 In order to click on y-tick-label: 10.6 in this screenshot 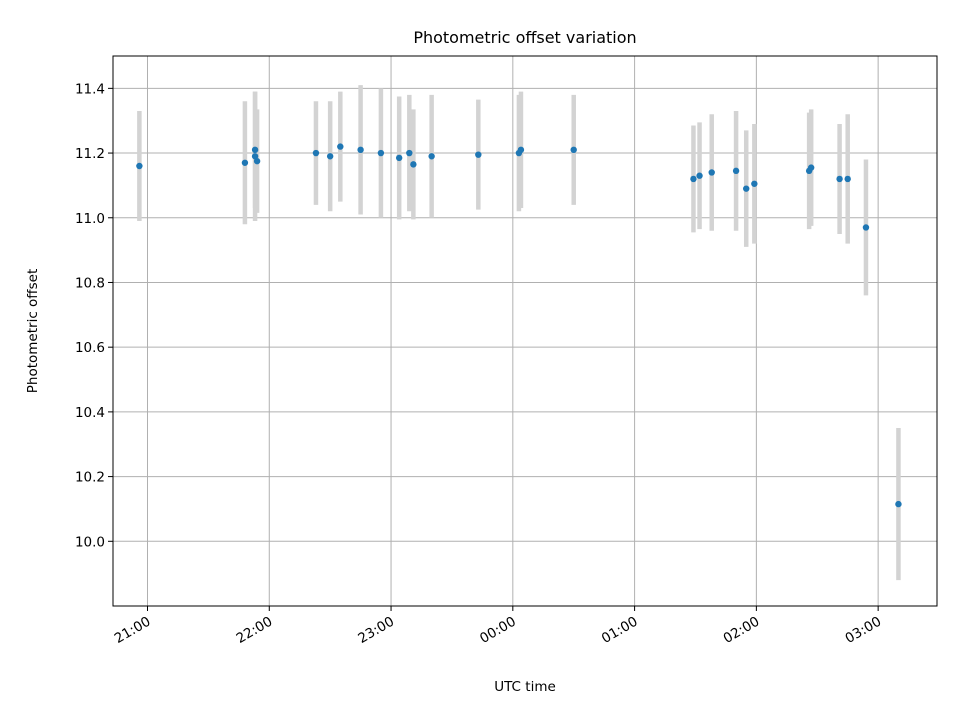, I will do `click(90, 348)`.